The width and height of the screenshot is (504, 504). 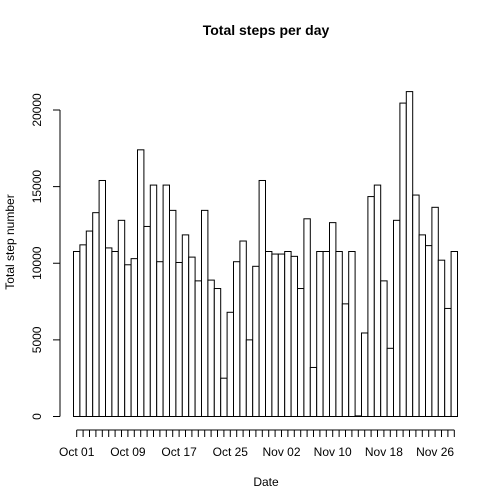 What do you see at coordinates (37, 416) in the screenshot?
I see `y-tick-label: 0` at bounding box center [37, 416].